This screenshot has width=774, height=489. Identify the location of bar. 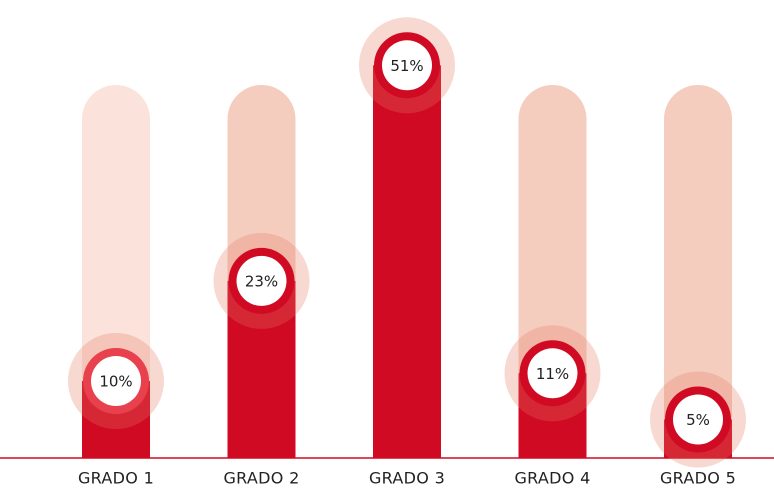
(407, 262).